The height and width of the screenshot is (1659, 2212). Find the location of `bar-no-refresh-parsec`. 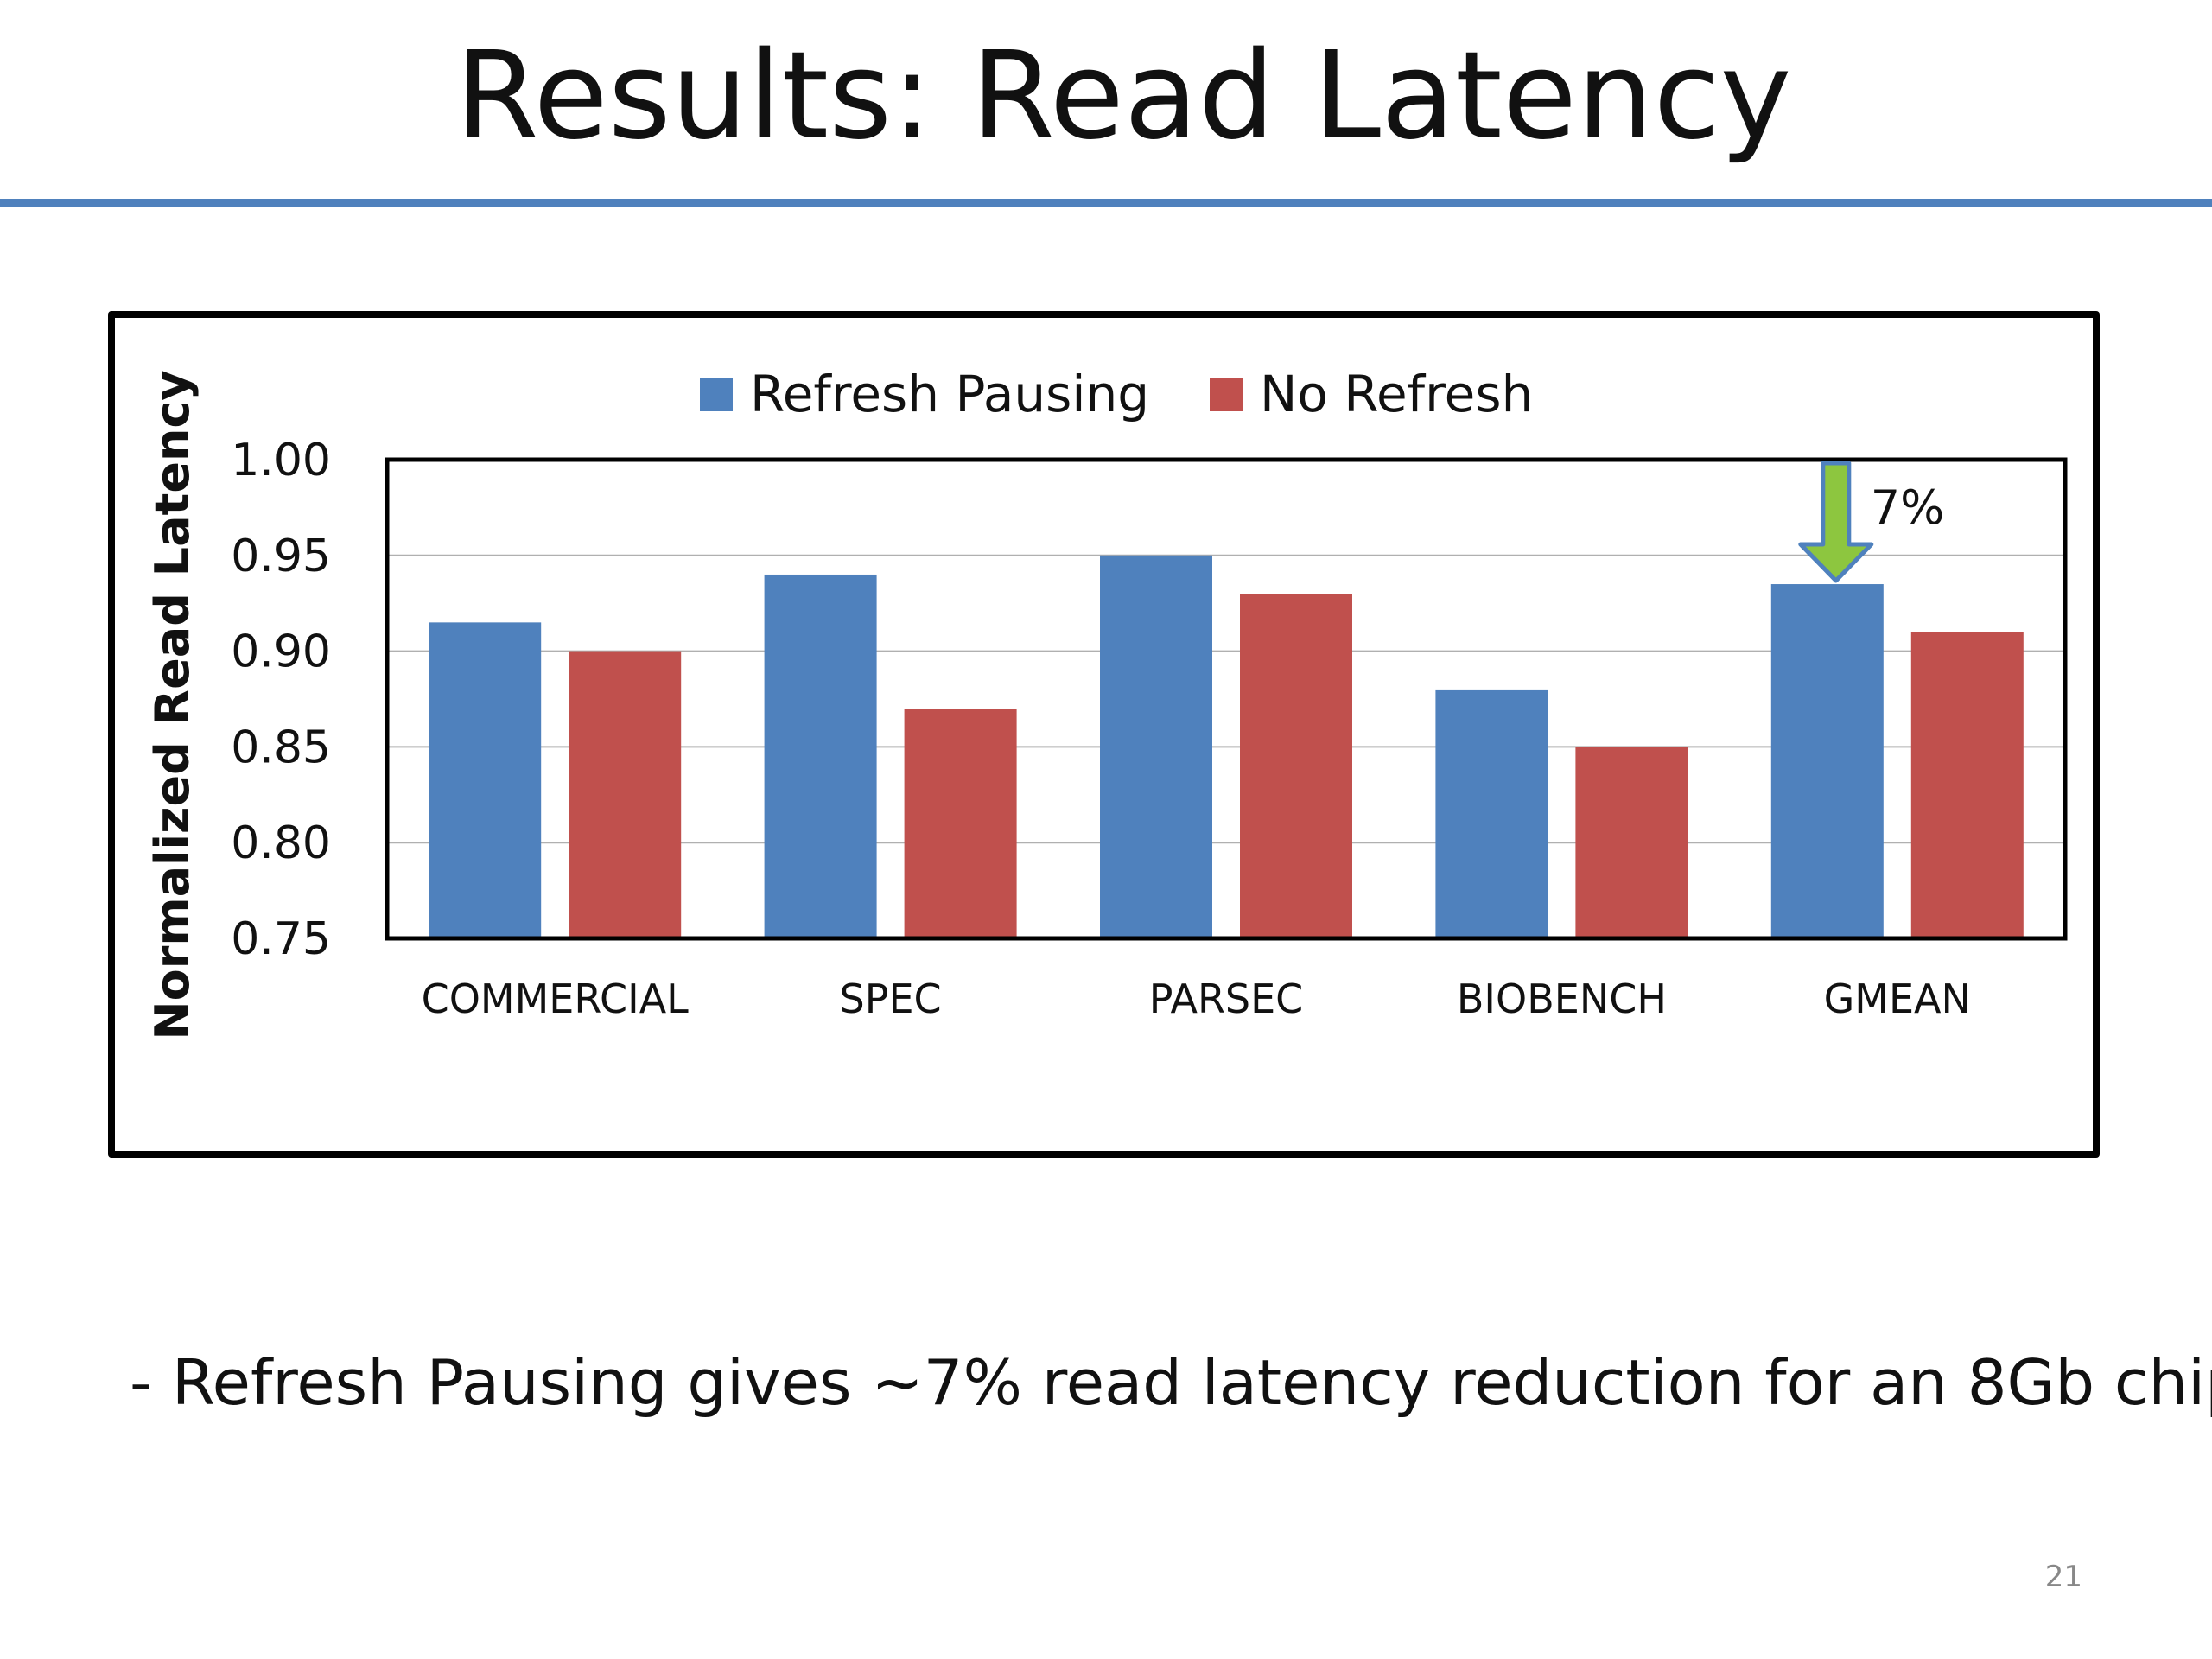

bar-no-refresh-parsec is located at coordinates (1296, 766).